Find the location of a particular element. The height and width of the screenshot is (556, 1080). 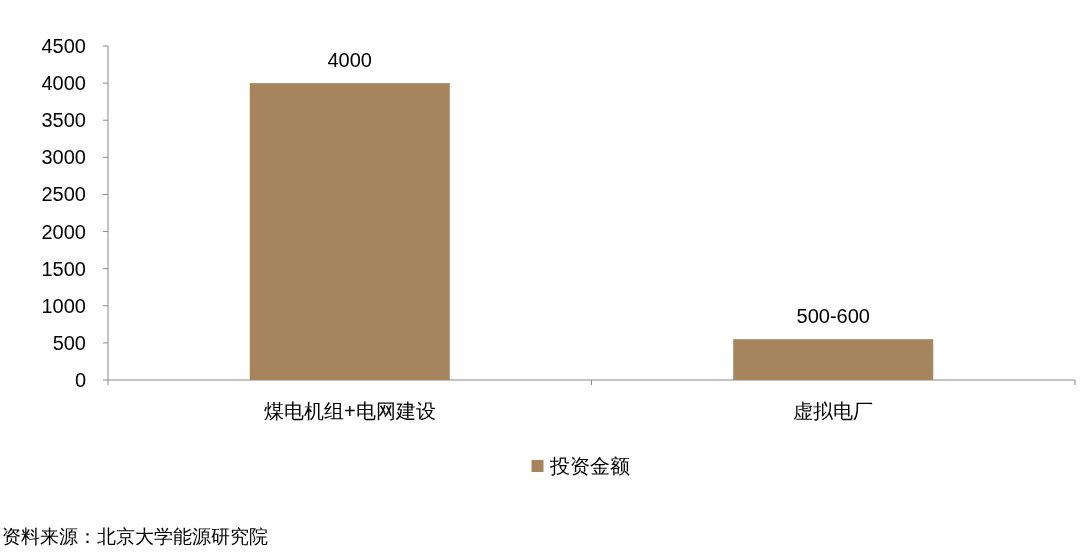

y-tick-label: 4000 is located at coordinates (63, 83).